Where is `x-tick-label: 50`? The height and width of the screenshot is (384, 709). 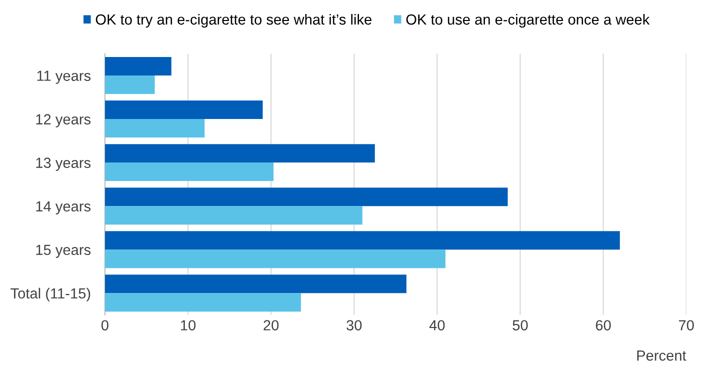 x-tick-label: 50 is located at coordinates (520, 325).